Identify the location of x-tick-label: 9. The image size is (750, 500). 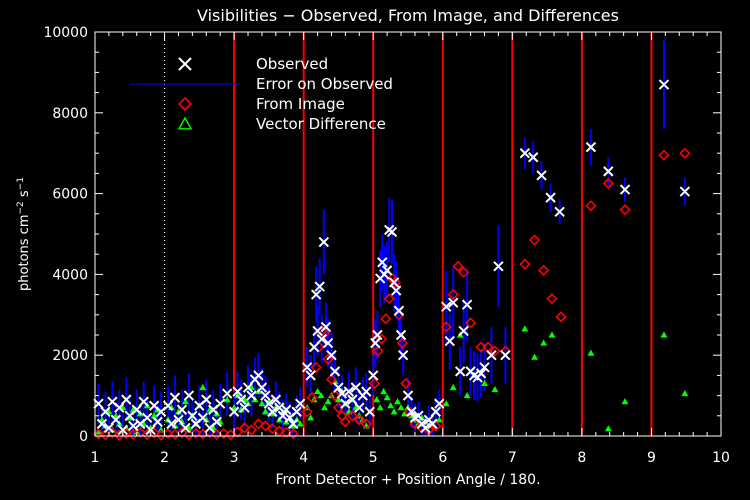
(651, 458).